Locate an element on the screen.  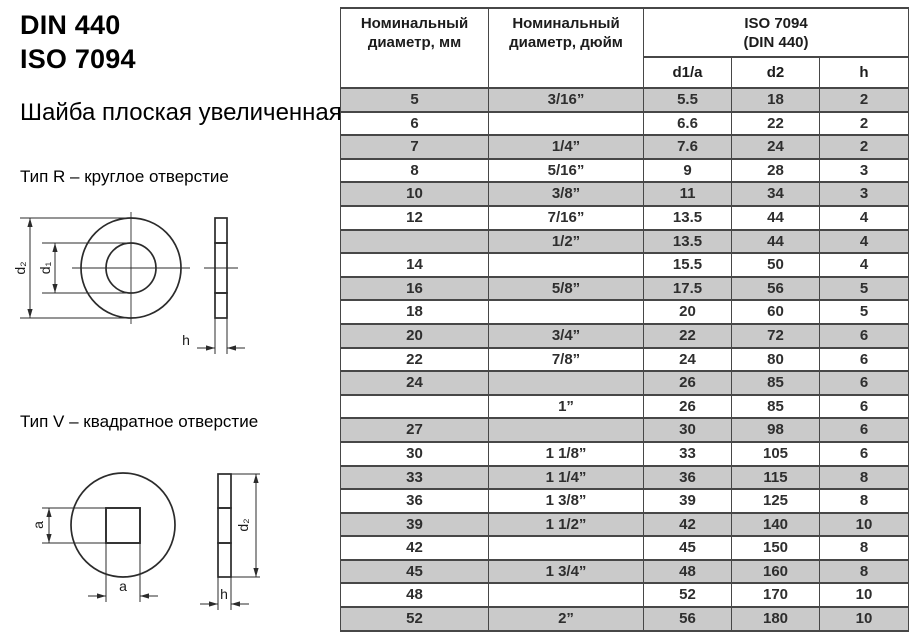
table-cell: 33 is located at coordinates (687, 453).